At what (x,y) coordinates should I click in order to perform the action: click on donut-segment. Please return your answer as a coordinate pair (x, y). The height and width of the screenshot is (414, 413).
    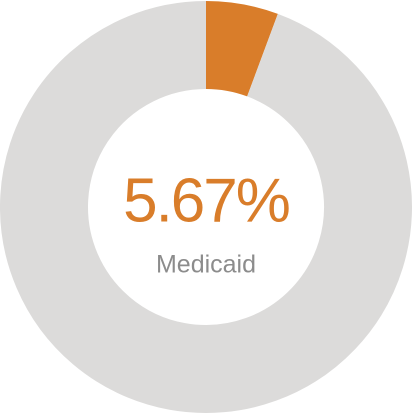
    Looking at the image, I should click on (241, 49).